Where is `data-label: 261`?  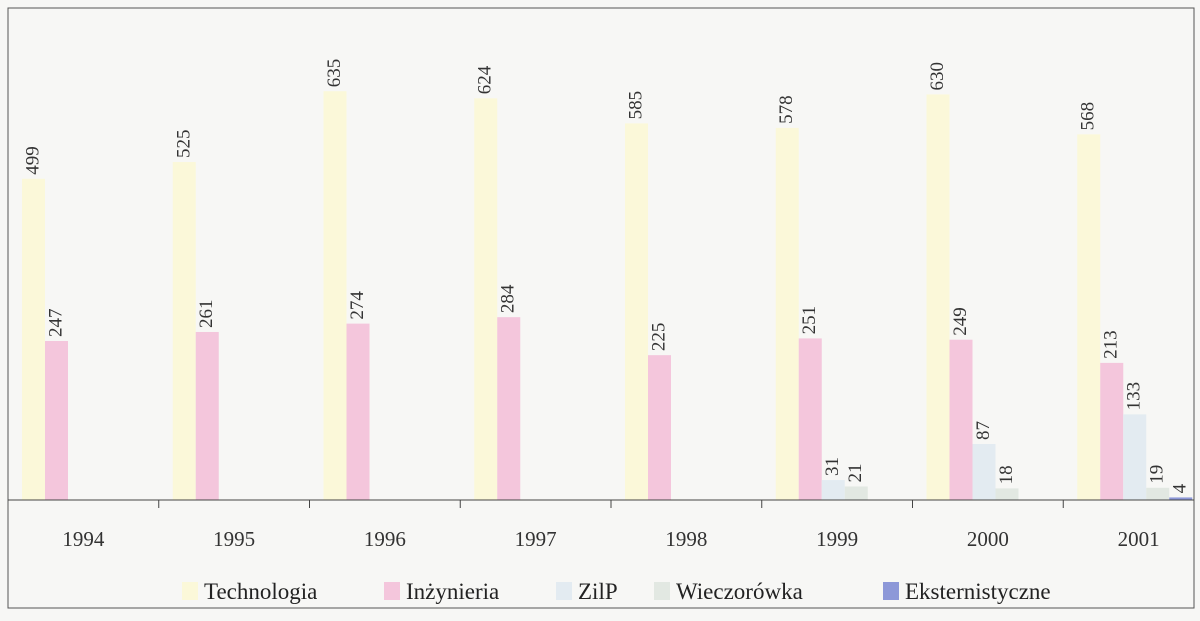
data-label: 261 is located at coordinates (206, 313).